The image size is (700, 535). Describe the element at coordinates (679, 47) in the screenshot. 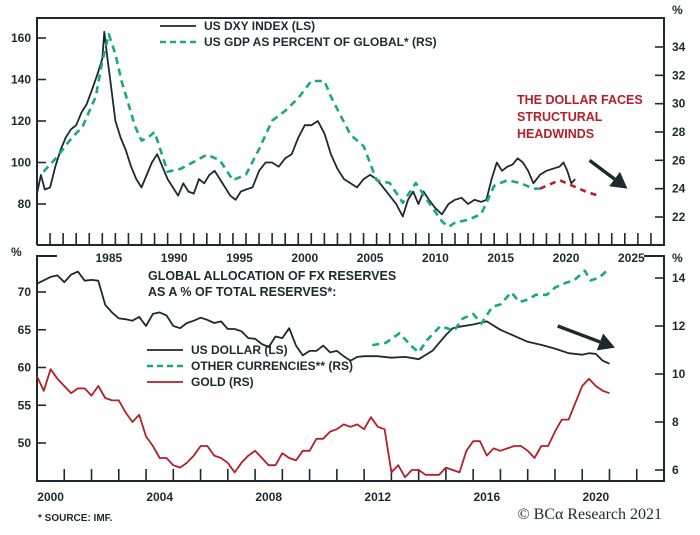

I see `y-right-tick-label: 34` at that location.